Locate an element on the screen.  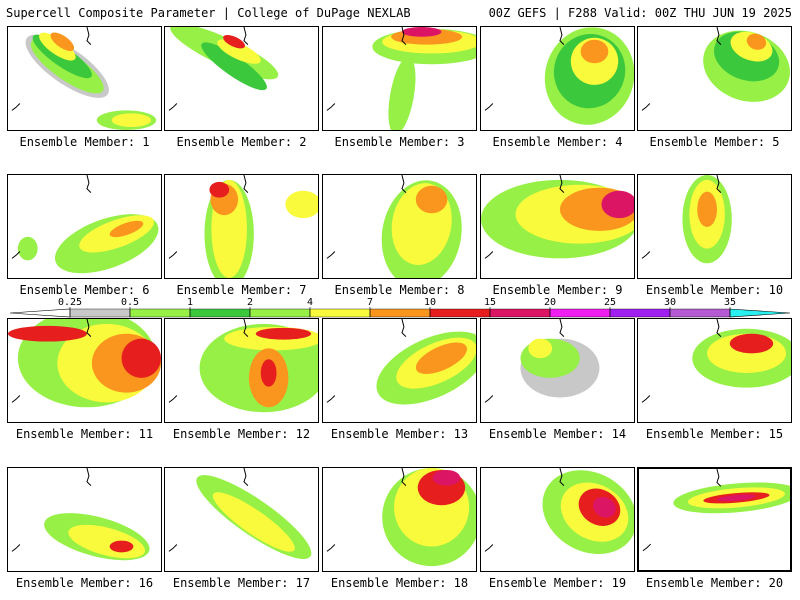
ensemble-member-label: Ensemble Member: 7 is located at coordinates (241, 290).